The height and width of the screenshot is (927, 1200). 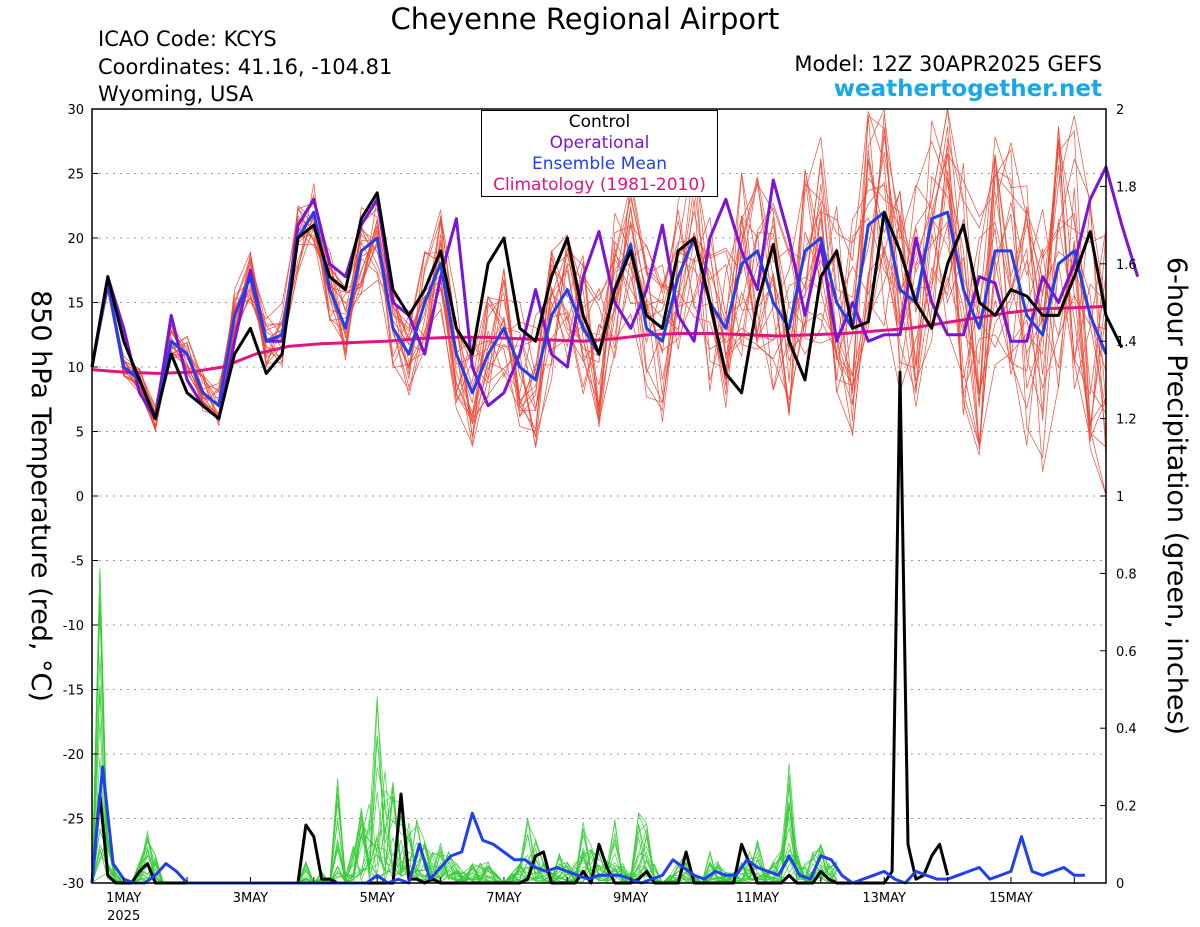 What do you see at coordinates (1126, 265) in the screenshot?
I see `y2-tick-label: 1.6` at bounding box center [1126, 265].